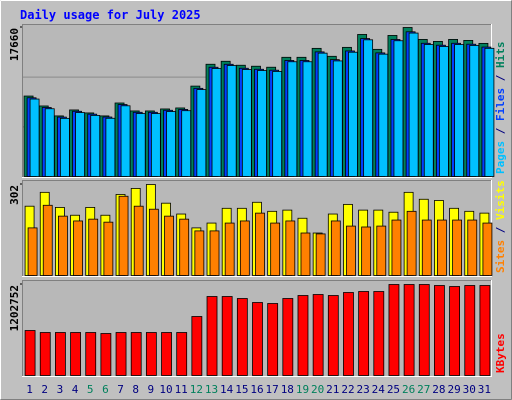  Describe the element at coordinates (14, 44) in the screenshot. I see `y-tick-label: 17660` at that location.